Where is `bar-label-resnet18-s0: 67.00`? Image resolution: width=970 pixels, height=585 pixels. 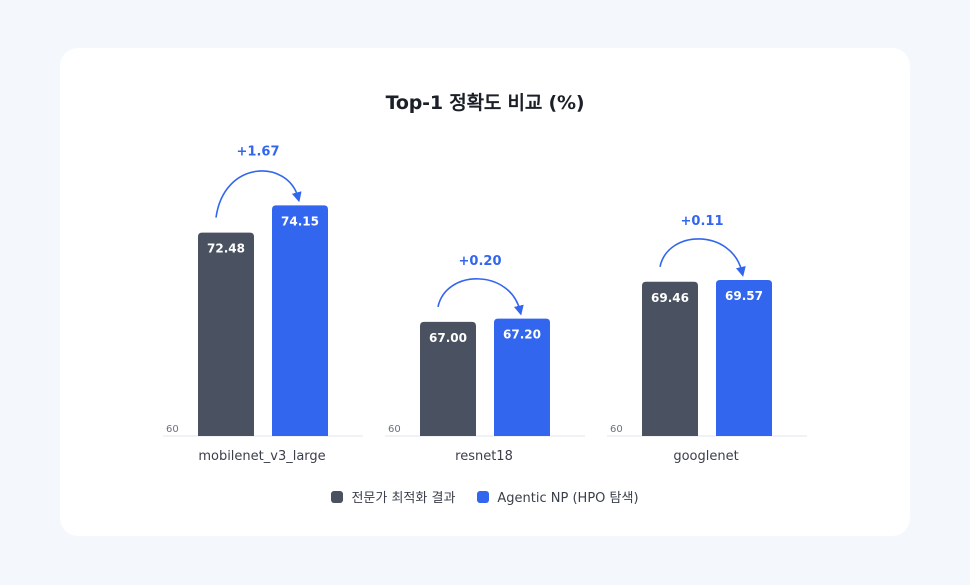
bar-label-resnet18-s0: 67.00 is located at coordinates (448, 338).